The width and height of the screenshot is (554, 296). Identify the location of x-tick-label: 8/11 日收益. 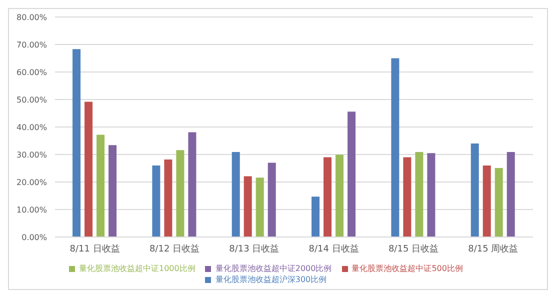
(95, 248).